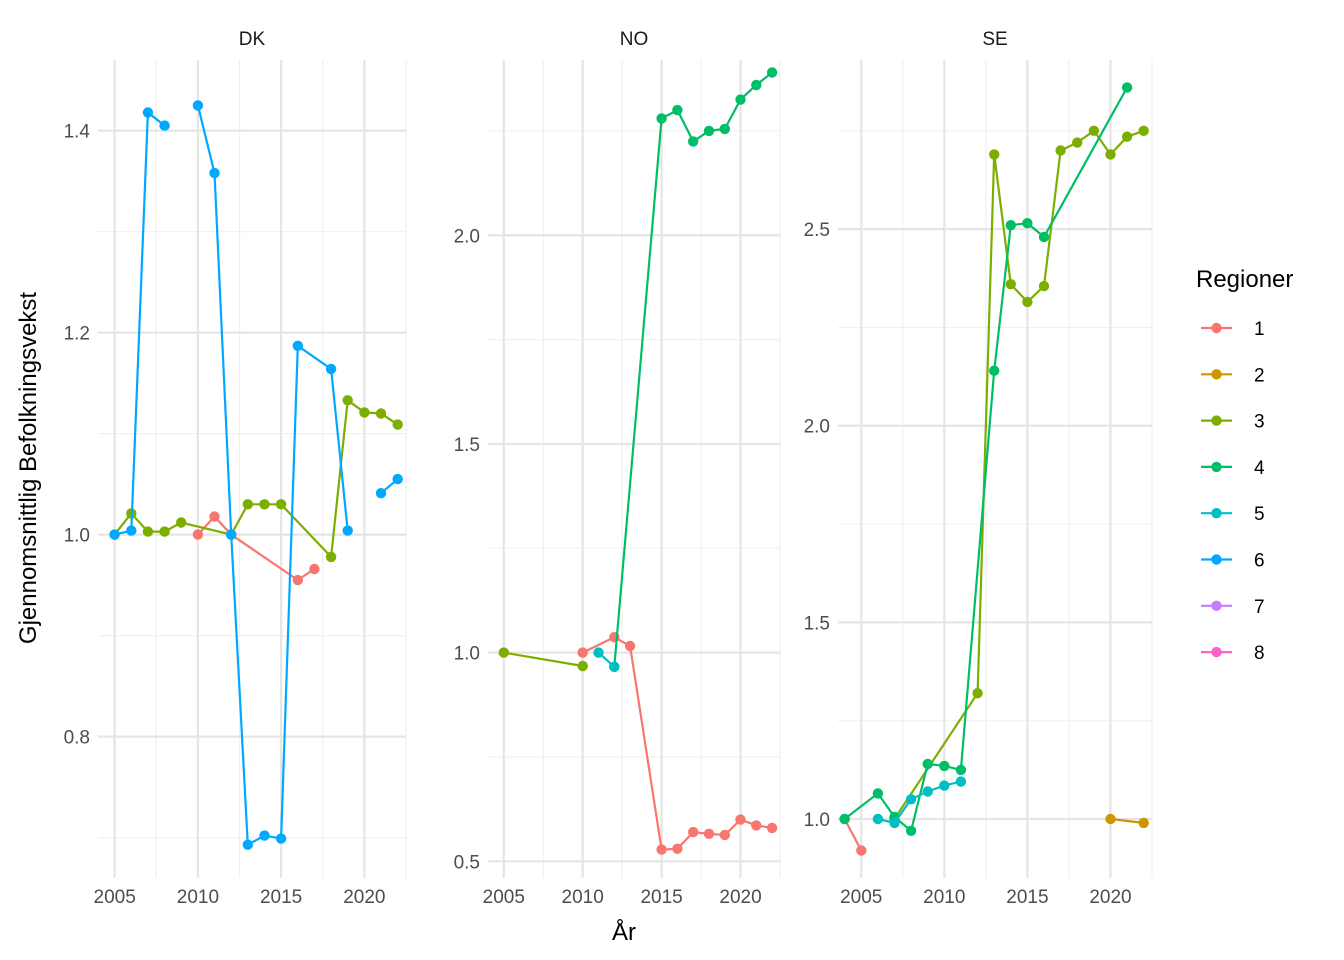 This screenshot has width=1344, height=960. Describe the element at coordinates (994, 39) in the screenshot. I see `facet-strip-label: SE` at that location.